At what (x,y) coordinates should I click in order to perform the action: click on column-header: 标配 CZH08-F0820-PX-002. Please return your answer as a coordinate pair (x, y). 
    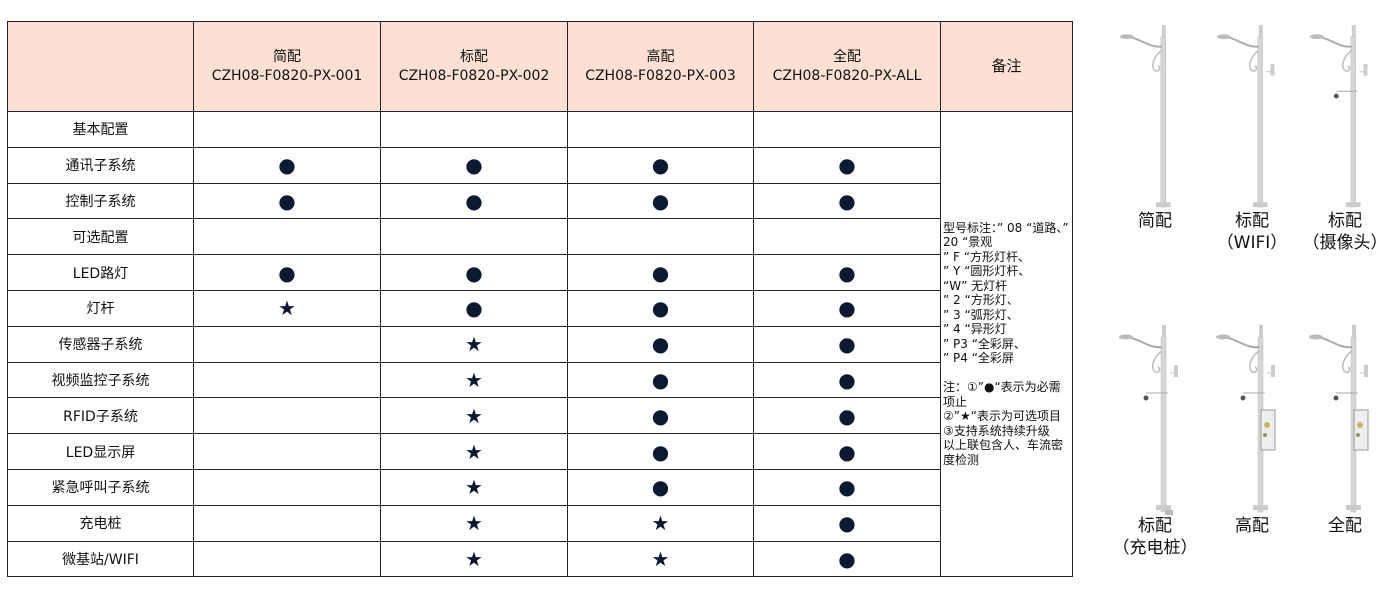
    Looking at the image, I should click on (474, 66).